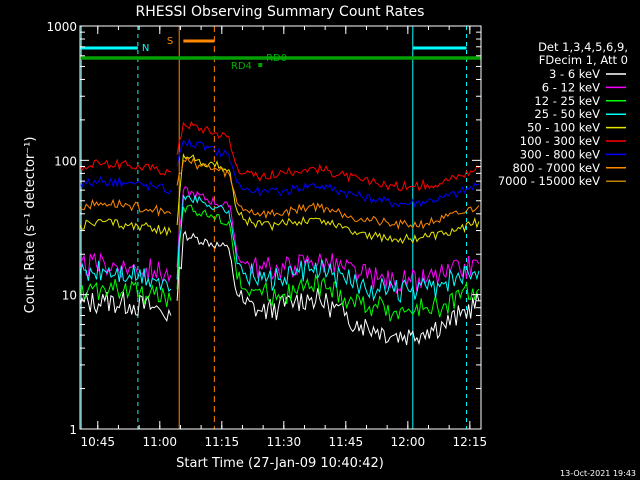  I want to click on x-tick-label: 11:15, so click(222, 442).